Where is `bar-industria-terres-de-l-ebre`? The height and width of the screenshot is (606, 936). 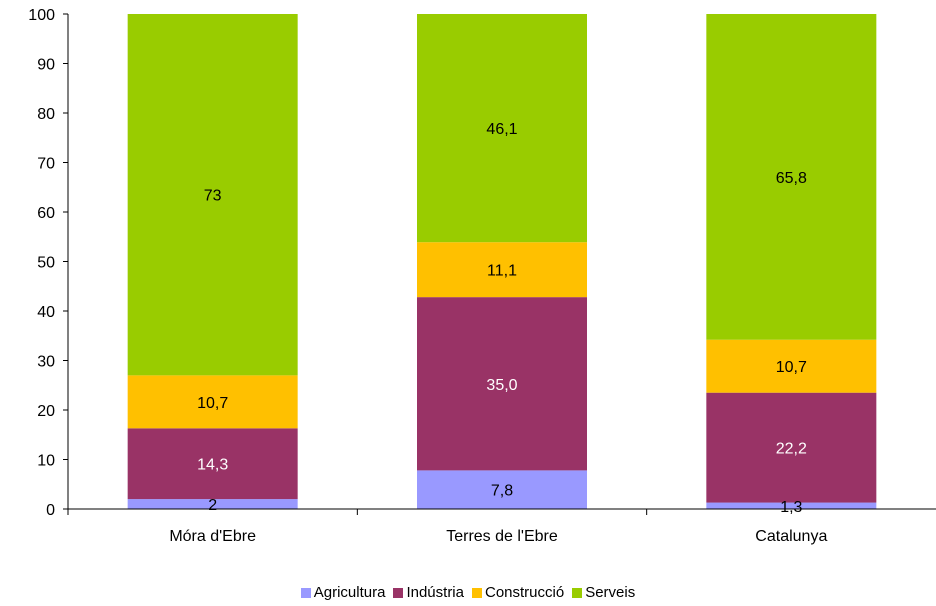
bar-industria-terres-de-l-ebre is located at coordinates (502, 384).